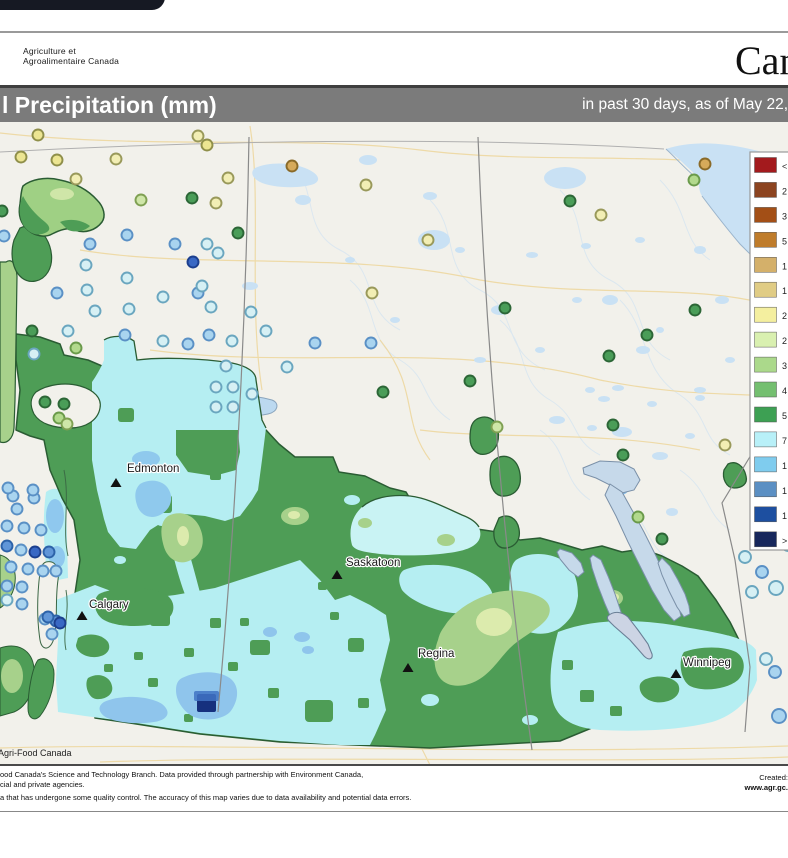  I want to click on svg-text: Agri-Food Canada, so click(36, 753).